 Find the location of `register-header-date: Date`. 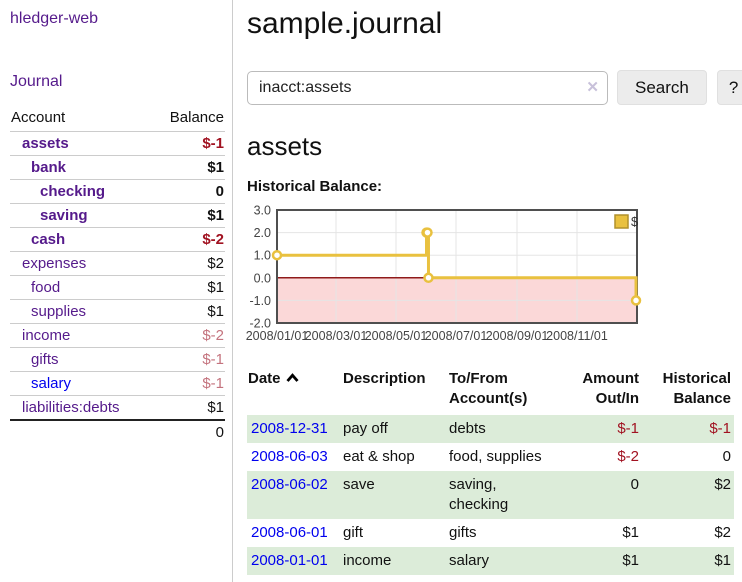

register-header-date: Date is located at coordinates (294, 391).